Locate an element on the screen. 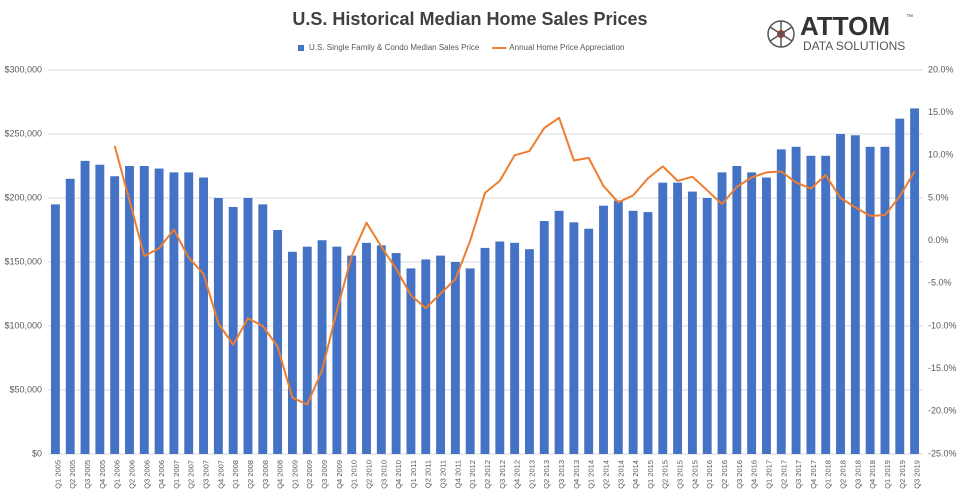 The image size is (964, 500). y2-tick-label: 20.0% is located at coordinates (941, 69).